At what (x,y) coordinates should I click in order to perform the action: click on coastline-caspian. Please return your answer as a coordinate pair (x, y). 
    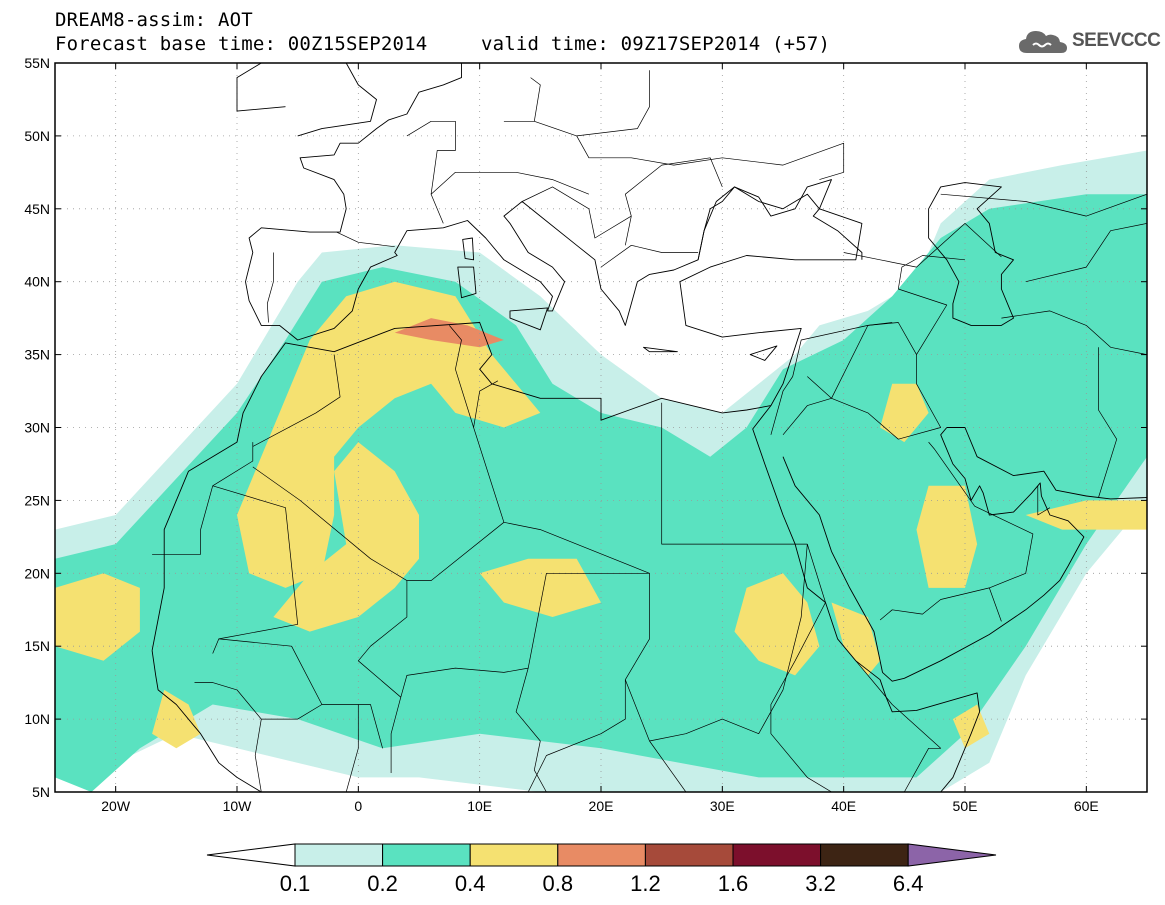
    Looking at the image, I should click on (971, 254).